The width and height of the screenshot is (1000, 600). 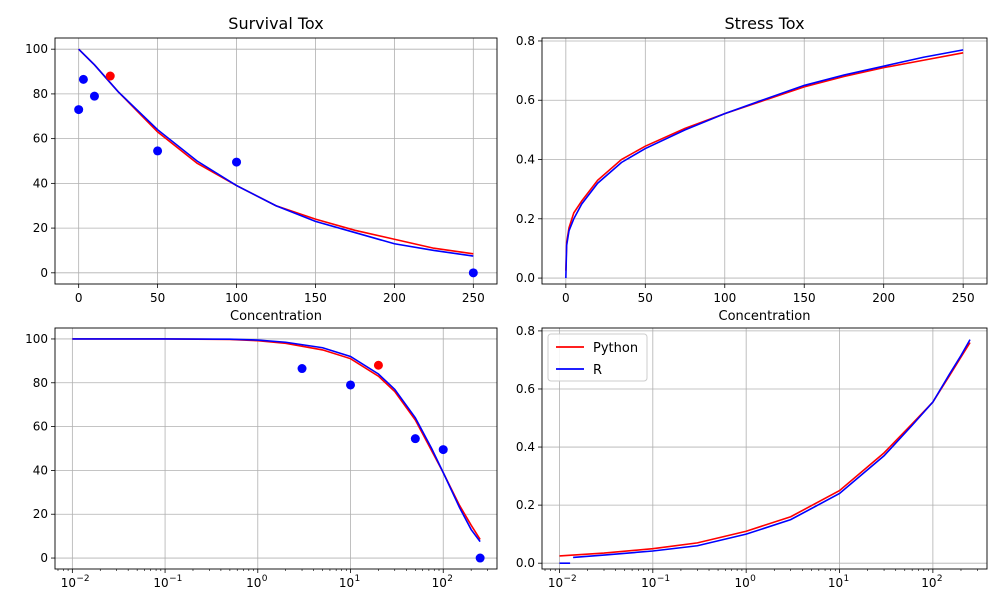 What do you see at coordinates (615, 348) in the screenshot?
I see `legend-label: Python` at bounding box center [615, 348].